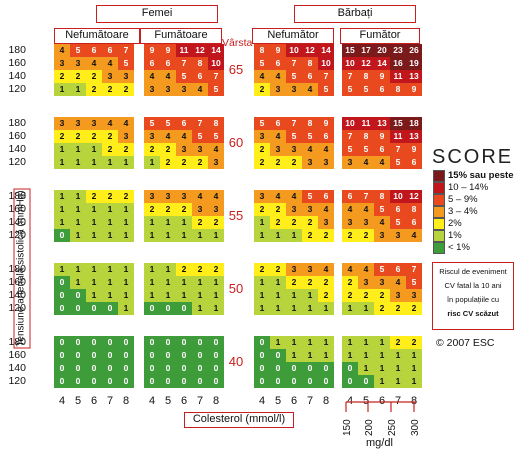 The width and height of the screenshot is (517, 451). Describe the element at coordinates (236, 288) in the screenshot. I see `age-label: 50` at that location.